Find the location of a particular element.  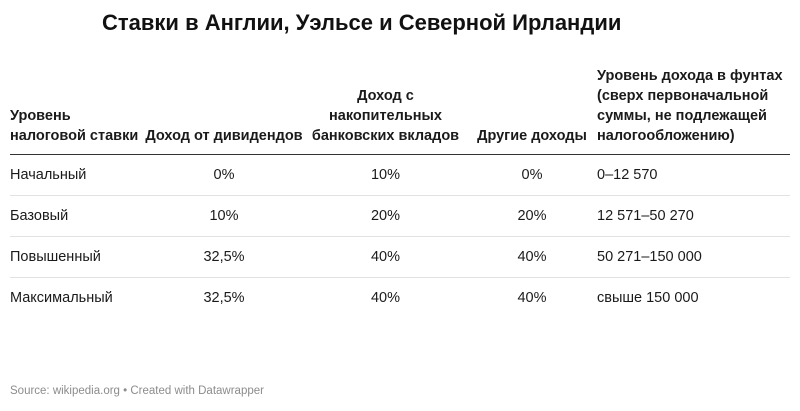

cell-tax-level: Повышенный is located at coordinates (77, 257).